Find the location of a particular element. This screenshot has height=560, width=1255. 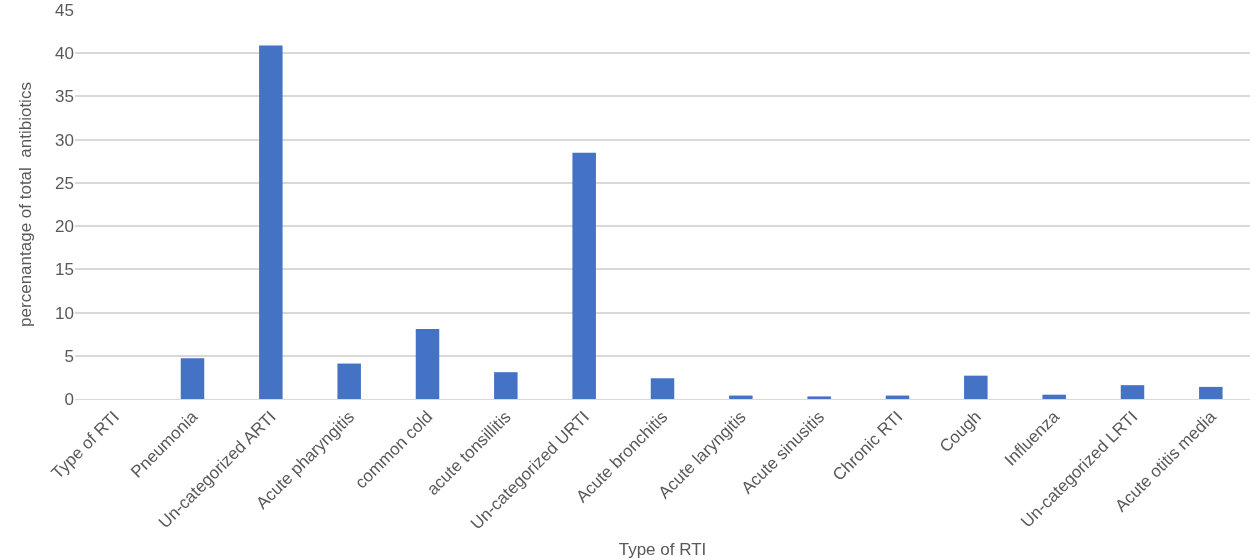

x-tick-label: Type of RTI is located at coordinates (85, 445).